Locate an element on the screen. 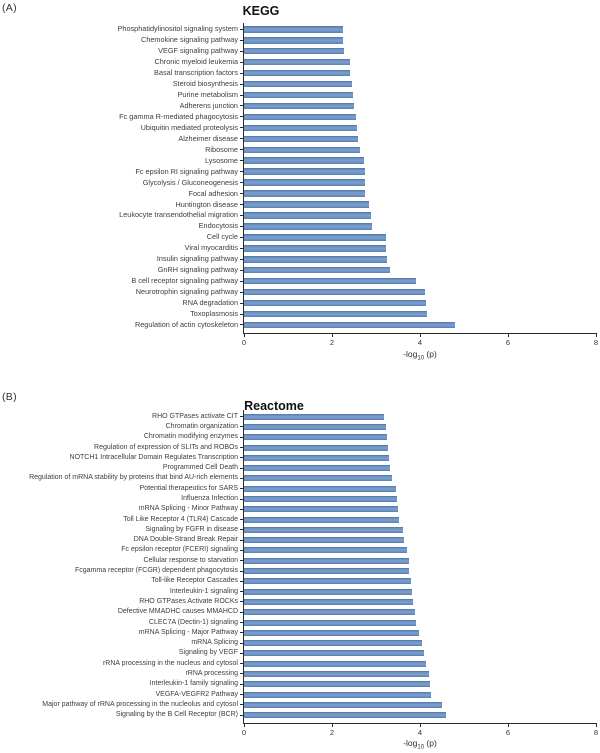 This screenshot has height=753, width=600. category-label: Toxoplasmosis is located at coordinates (214, 313).